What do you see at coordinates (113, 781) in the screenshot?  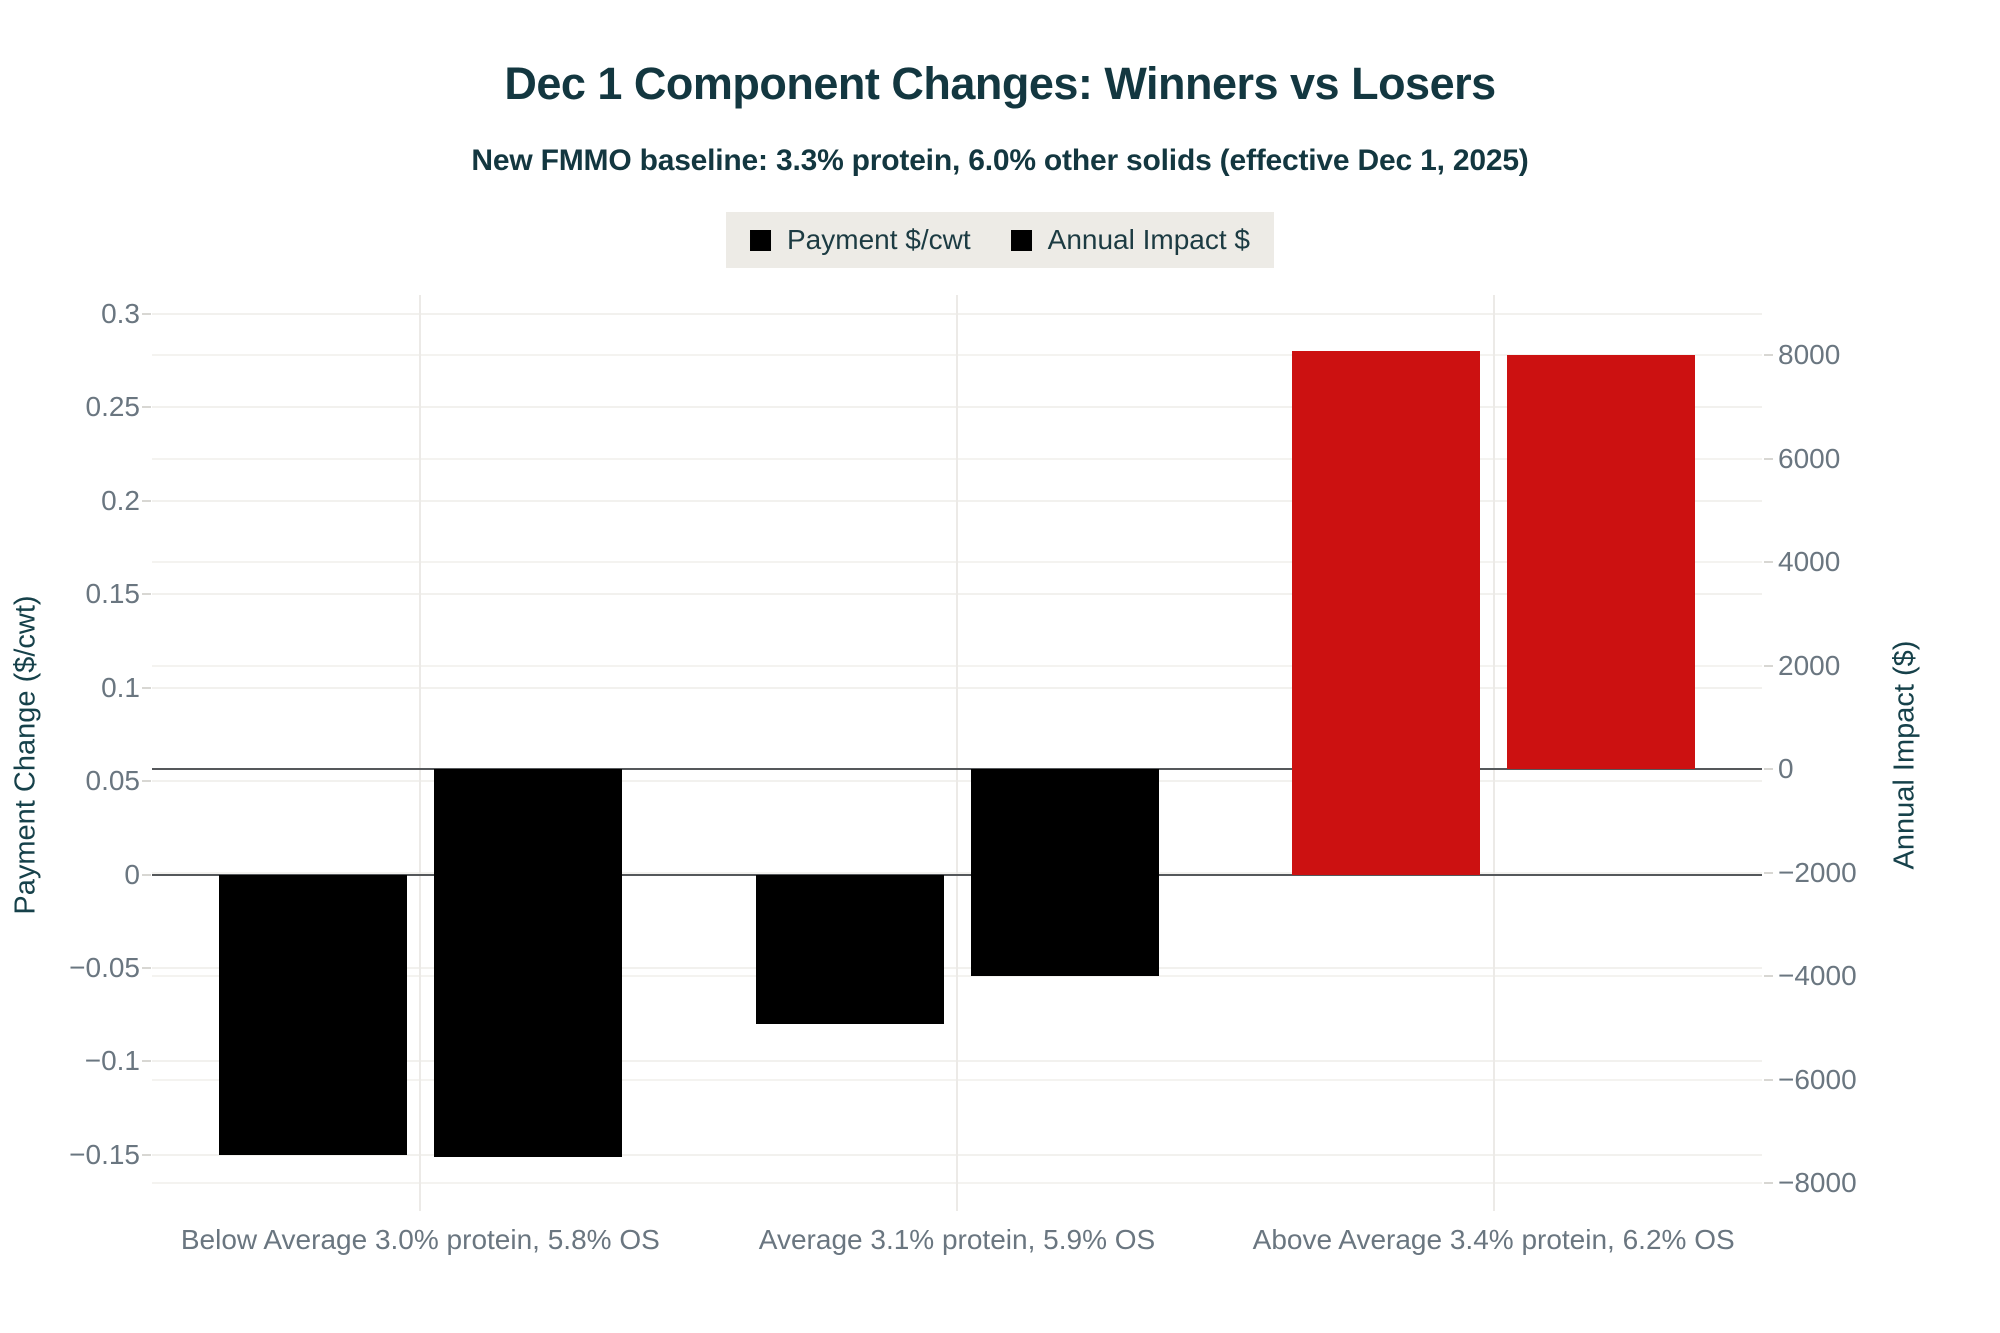 I see `y-tick-label-left: 0.05` at bounding box center [113, 781].